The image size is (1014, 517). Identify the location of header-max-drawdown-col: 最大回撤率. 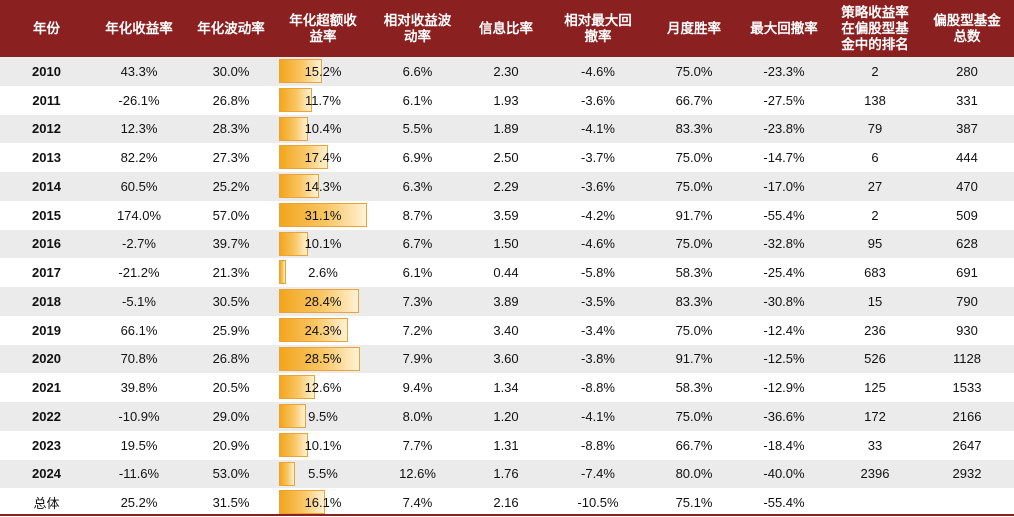
(784, 28).